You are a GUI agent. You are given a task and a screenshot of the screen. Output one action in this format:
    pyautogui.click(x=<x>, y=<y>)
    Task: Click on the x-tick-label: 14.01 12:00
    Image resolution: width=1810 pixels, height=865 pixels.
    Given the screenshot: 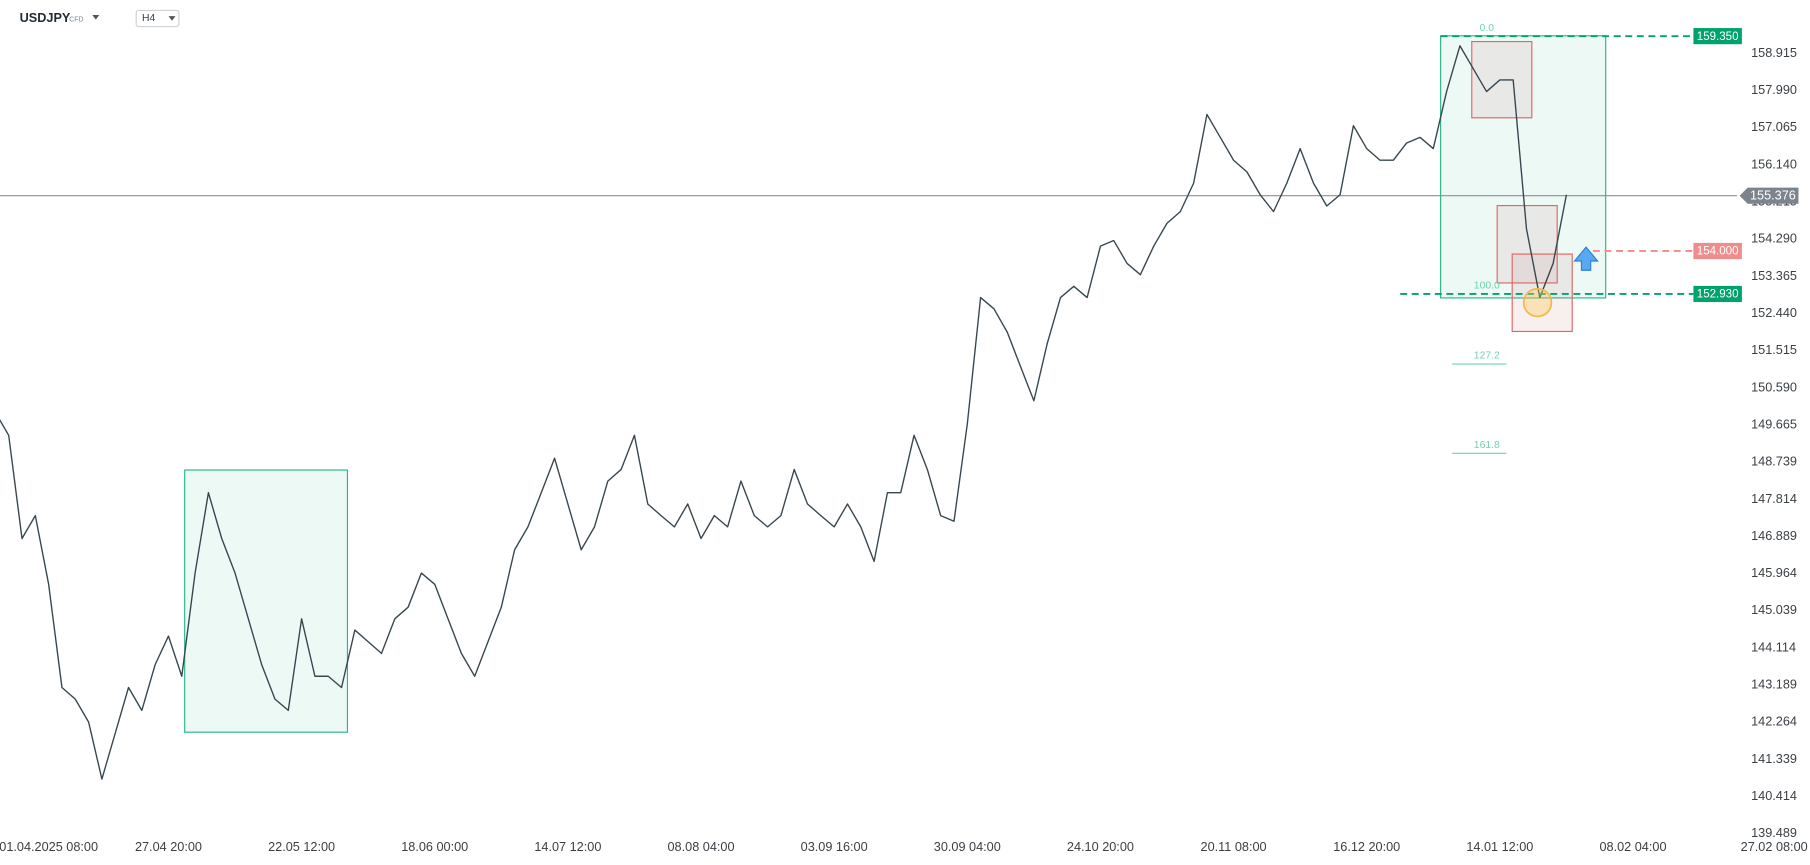 What is the action you would take?
    pyautogui.click(x=1499, y=847)
    